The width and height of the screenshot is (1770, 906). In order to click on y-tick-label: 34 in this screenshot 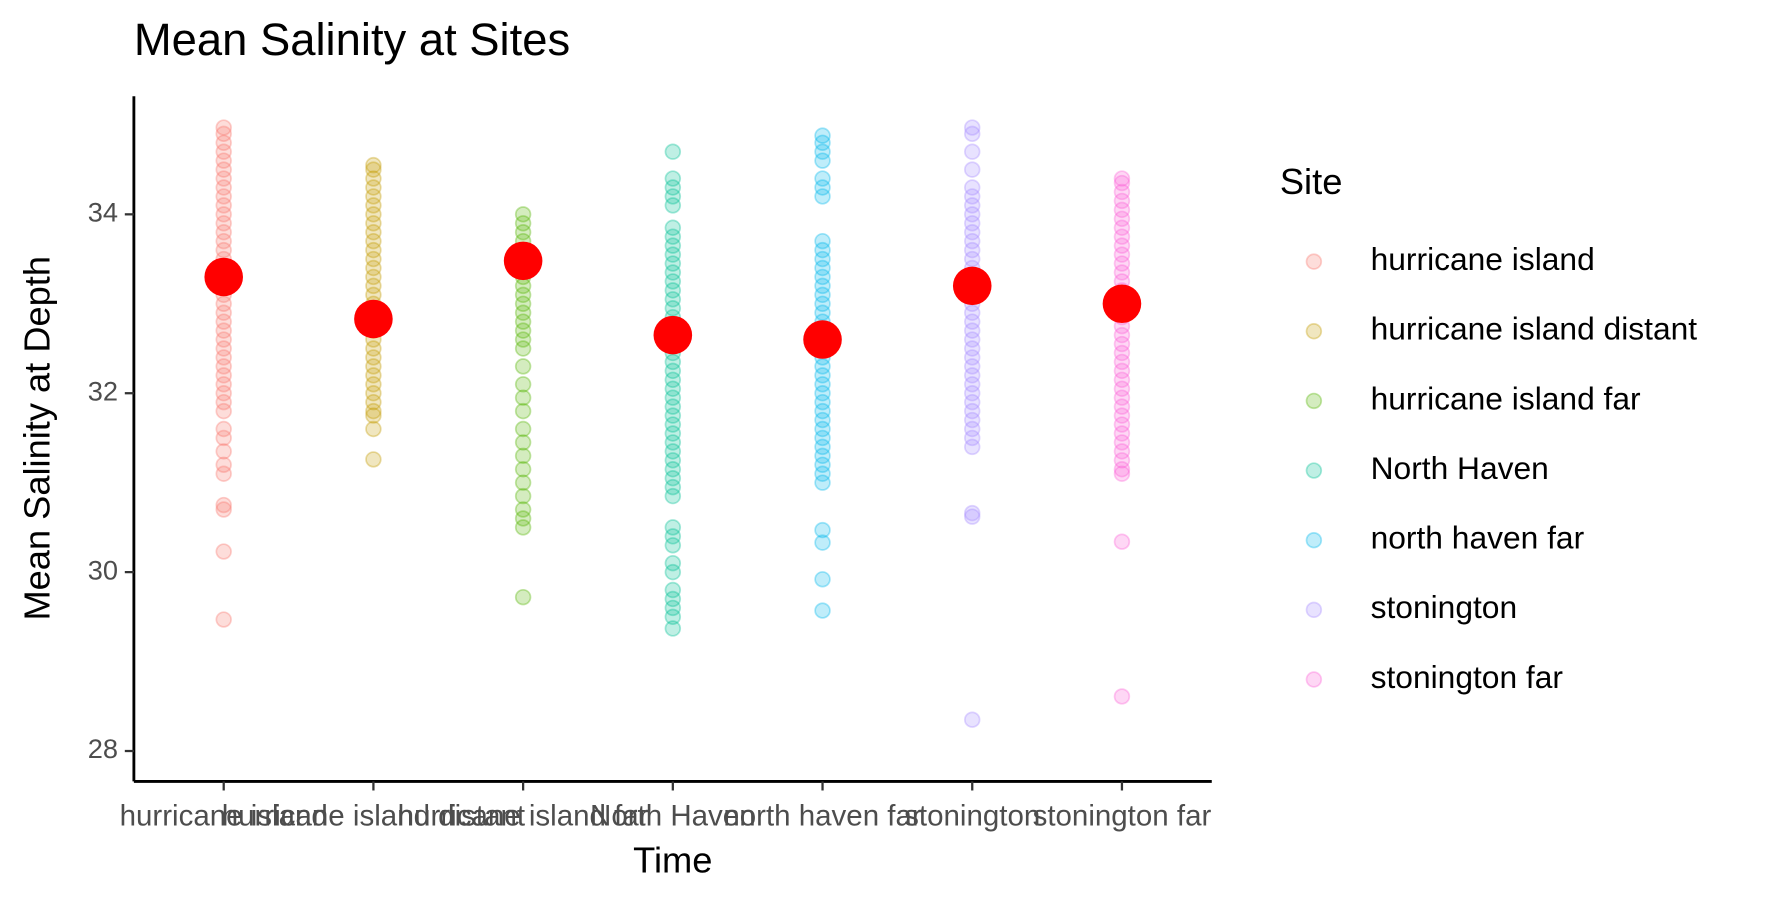, I will do `click(103, 212)`.